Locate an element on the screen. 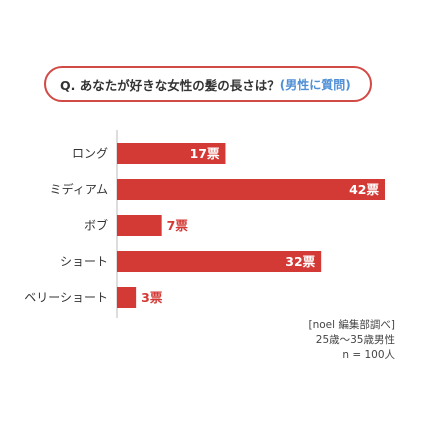 This screenshot has width=430, height=430. source-label: [noel 編集部調べ] is located at coordinates (352, 325).